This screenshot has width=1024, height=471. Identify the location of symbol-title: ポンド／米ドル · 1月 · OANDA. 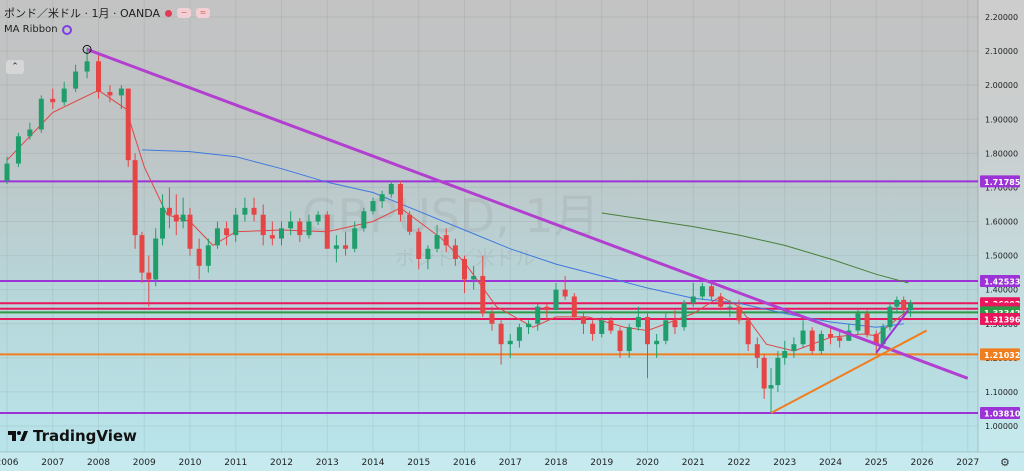
(82, 13).